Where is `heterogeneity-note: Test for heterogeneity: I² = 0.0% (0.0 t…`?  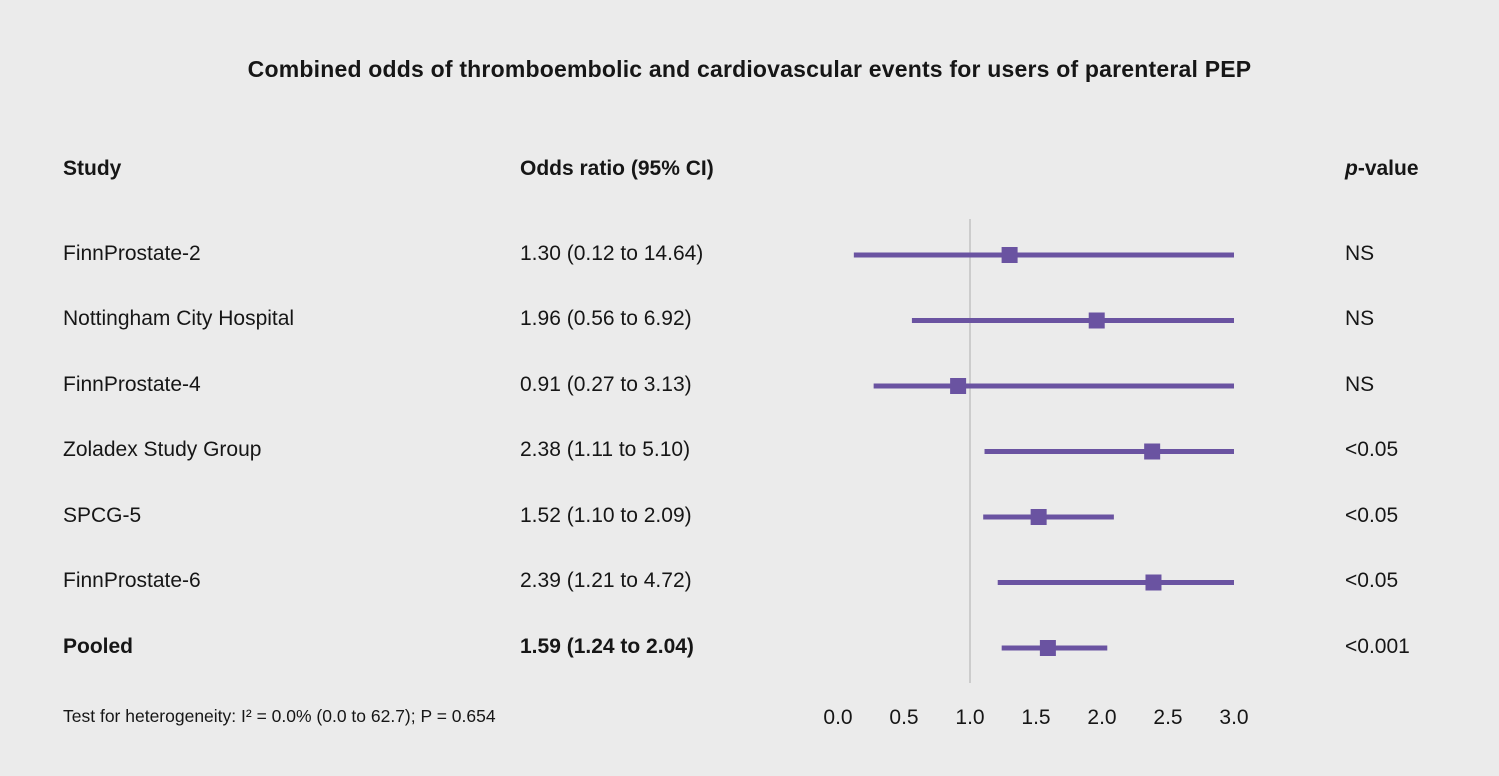
heterogeneity-note: Test for heterogeneity: I² = 0.0% (0.0 t… is located at coordinates (279, 716).